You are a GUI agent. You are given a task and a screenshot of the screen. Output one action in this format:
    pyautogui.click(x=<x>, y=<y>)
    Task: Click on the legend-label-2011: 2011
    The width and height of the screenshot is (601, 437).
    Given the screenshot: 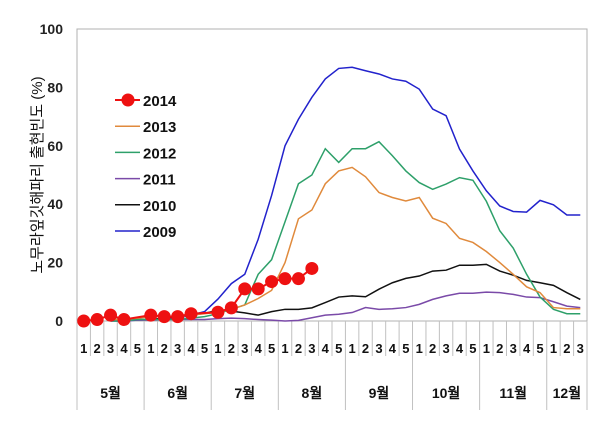 What is the action you would take?
    pyautogui.click(x=159, y=180)
    